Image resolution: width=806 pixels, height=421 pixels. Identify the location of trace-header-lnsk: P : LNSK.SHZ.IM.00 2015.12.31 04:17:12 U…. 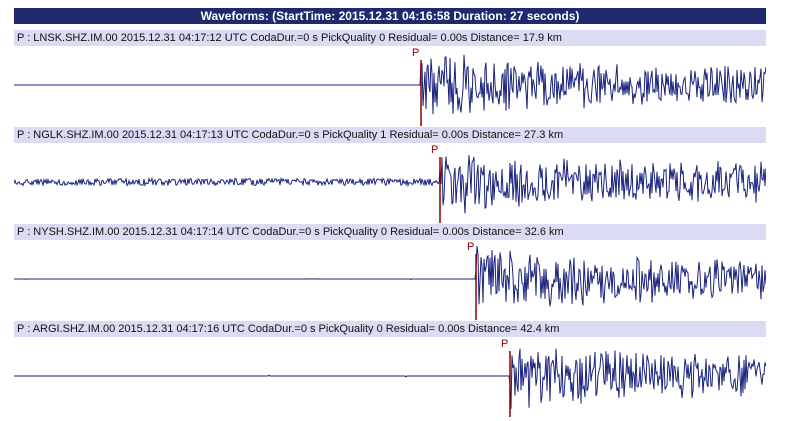
(390, 38).